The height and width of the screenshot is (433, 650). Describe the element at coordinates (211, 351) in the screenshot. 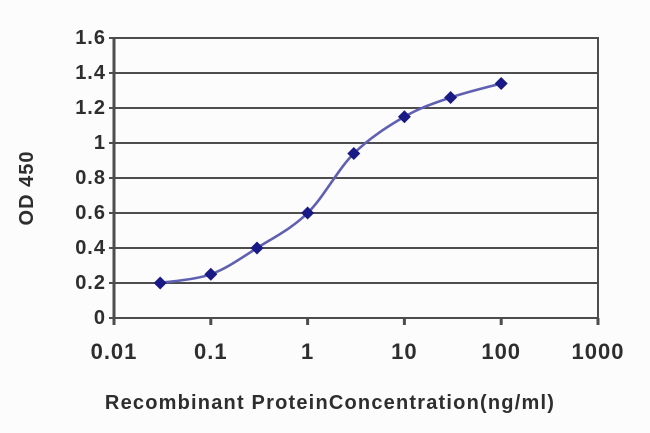

I see `x-tick-label: 0.1` at that location.